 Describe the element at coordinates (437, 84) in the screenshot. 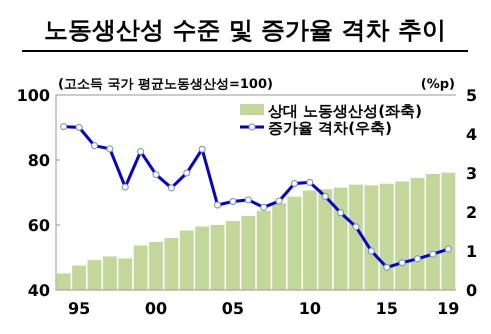

I see `y2-axis-title: (%p)` at that location.